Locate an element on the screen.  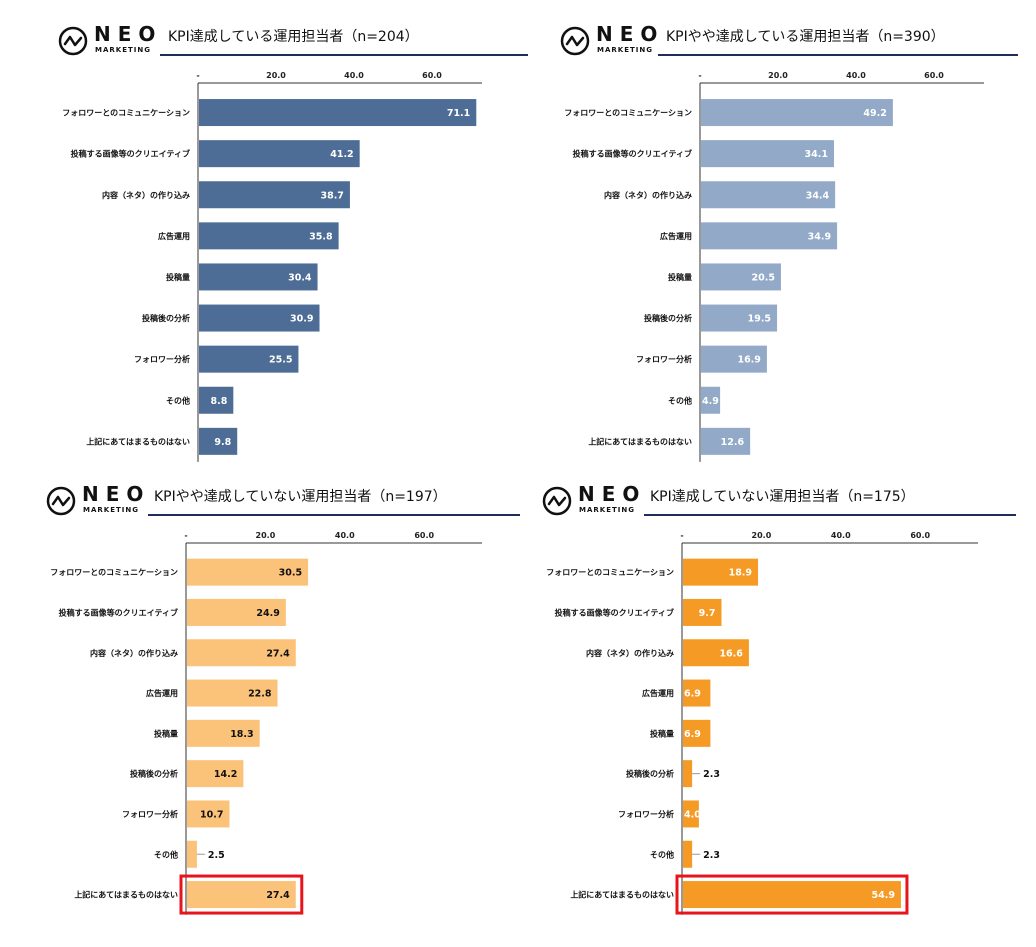
value-label: 49.2 is located at coordinates (874, 113).